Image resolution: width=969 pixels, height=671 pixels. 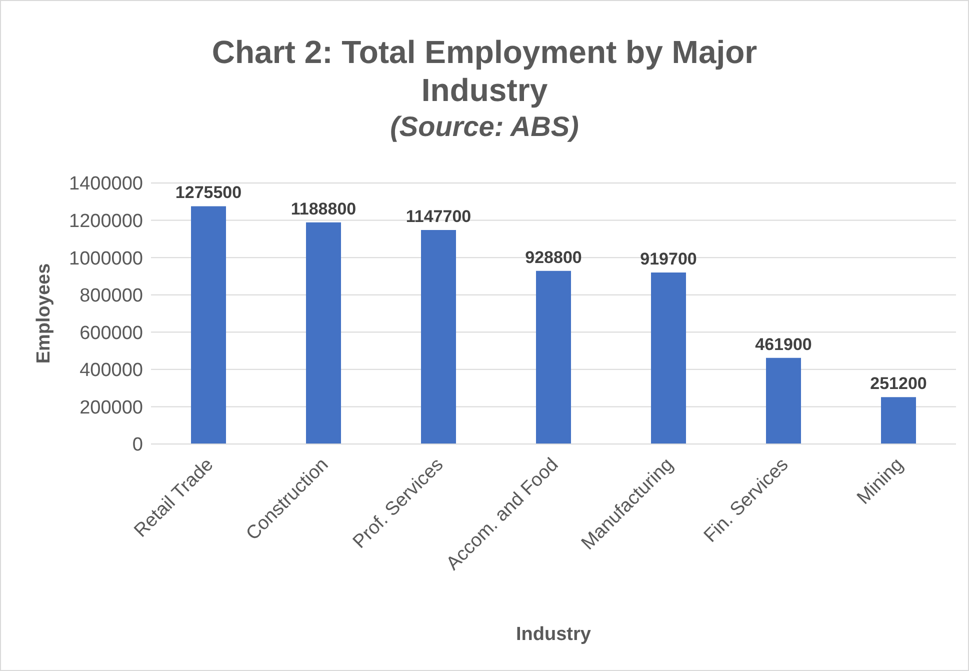 What do you see at coordinates (137, 445) in the screenshot?
I see `y-tick-label: 0` at bounding box center [137, 445].